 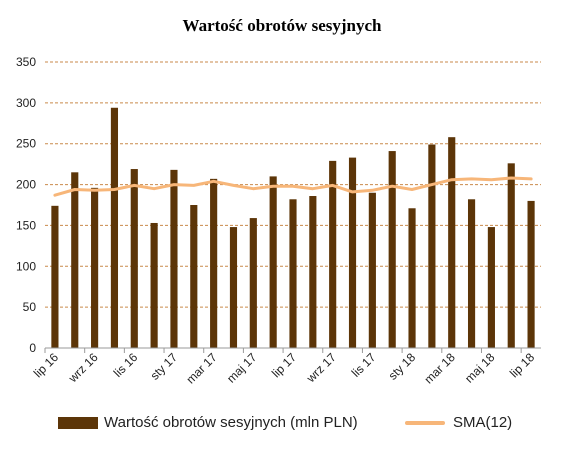 I want to click on x-tick-label: sty 17, so click(x=164, y=366).